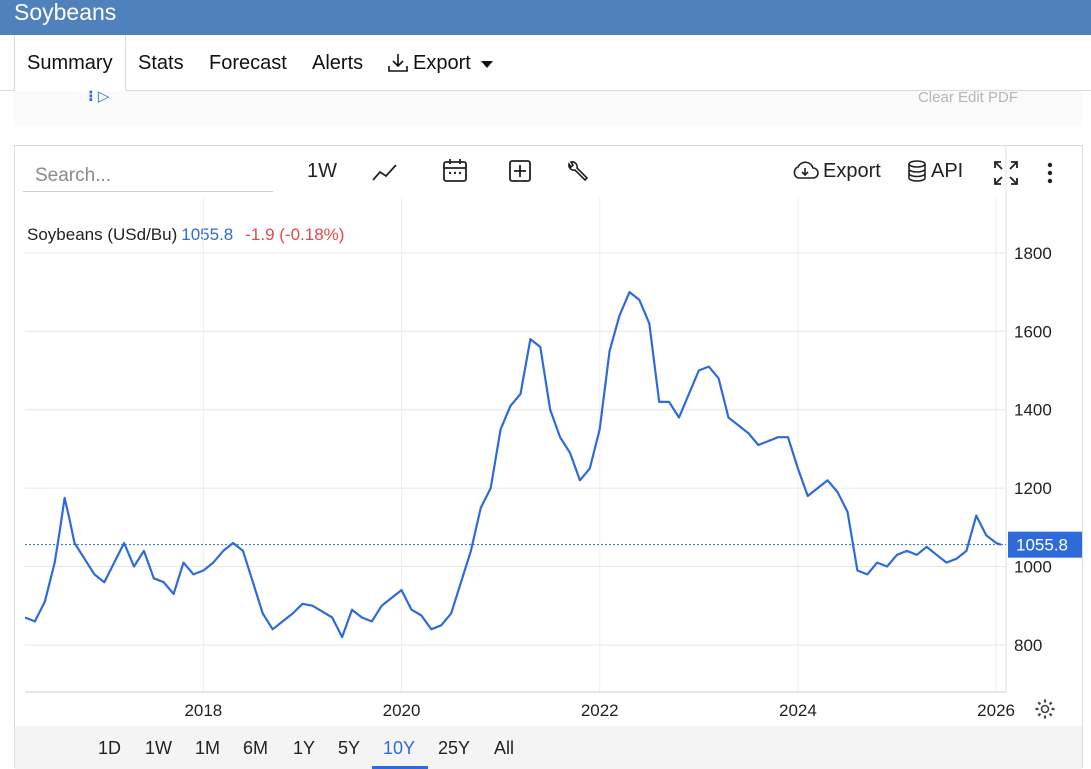  I want to click on page-title-bar: Soybeans, so click(545, 17).